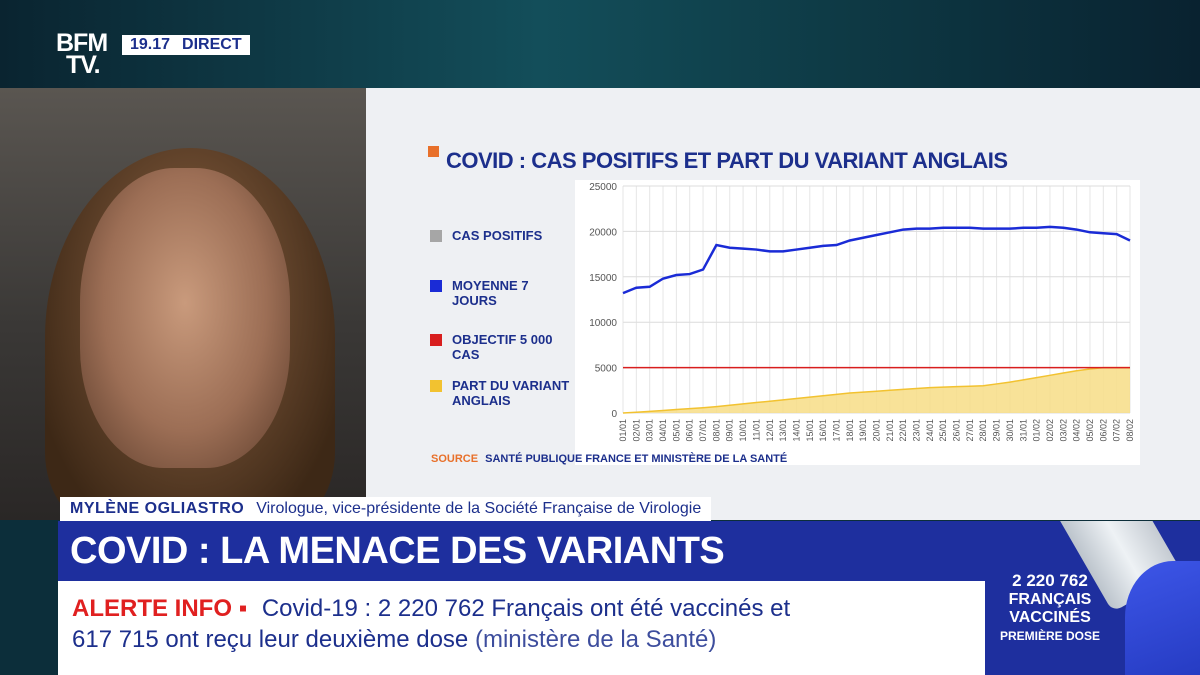  I want to click on x-tick-label: 20/01, so click(877, 430).